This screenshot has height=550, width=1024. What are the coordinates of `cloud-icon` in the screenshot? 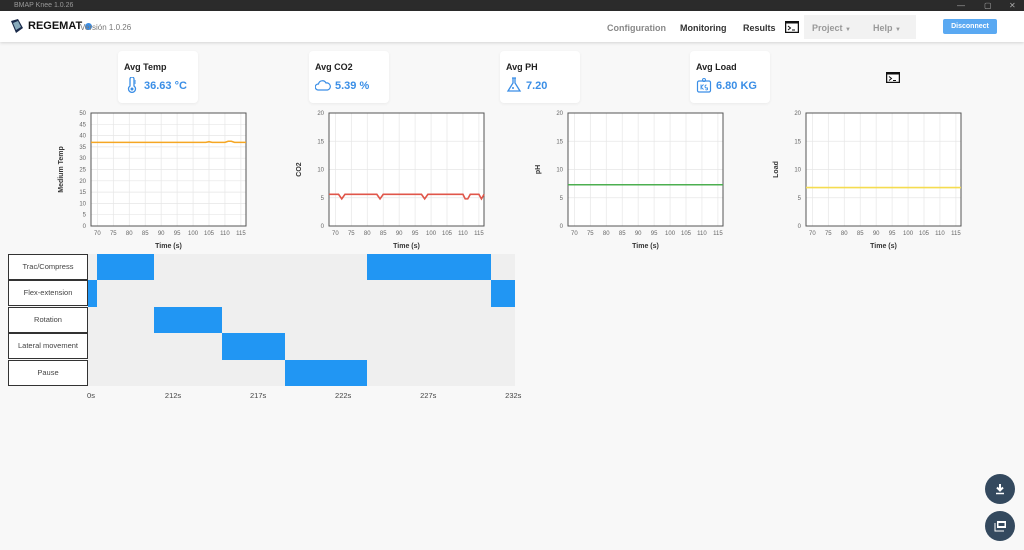 It's located at (323, 85).